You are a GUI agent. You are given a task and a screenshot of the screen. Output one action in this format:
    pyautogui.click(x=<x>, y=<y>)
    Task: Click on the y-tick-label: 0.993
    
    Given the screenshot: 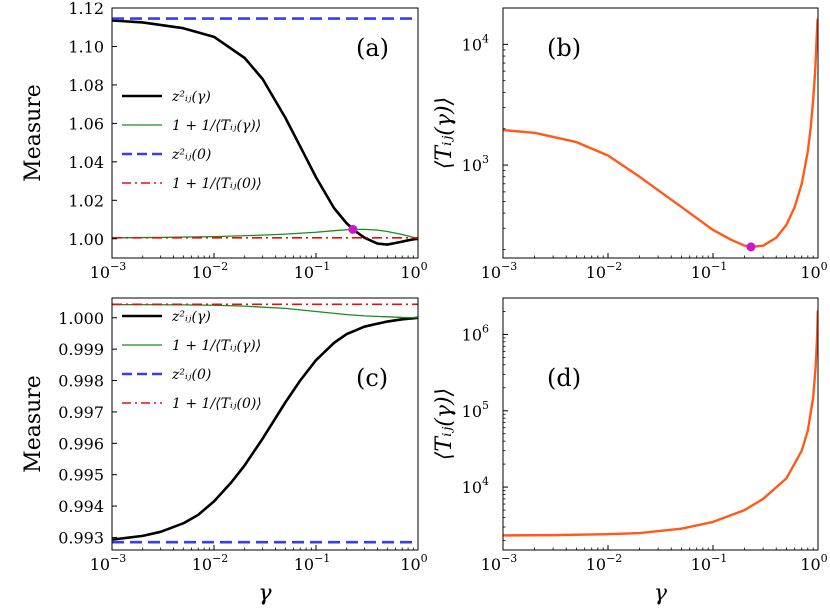 What is the action you would take?
    pyautogui.click(x=81, y=537)
    